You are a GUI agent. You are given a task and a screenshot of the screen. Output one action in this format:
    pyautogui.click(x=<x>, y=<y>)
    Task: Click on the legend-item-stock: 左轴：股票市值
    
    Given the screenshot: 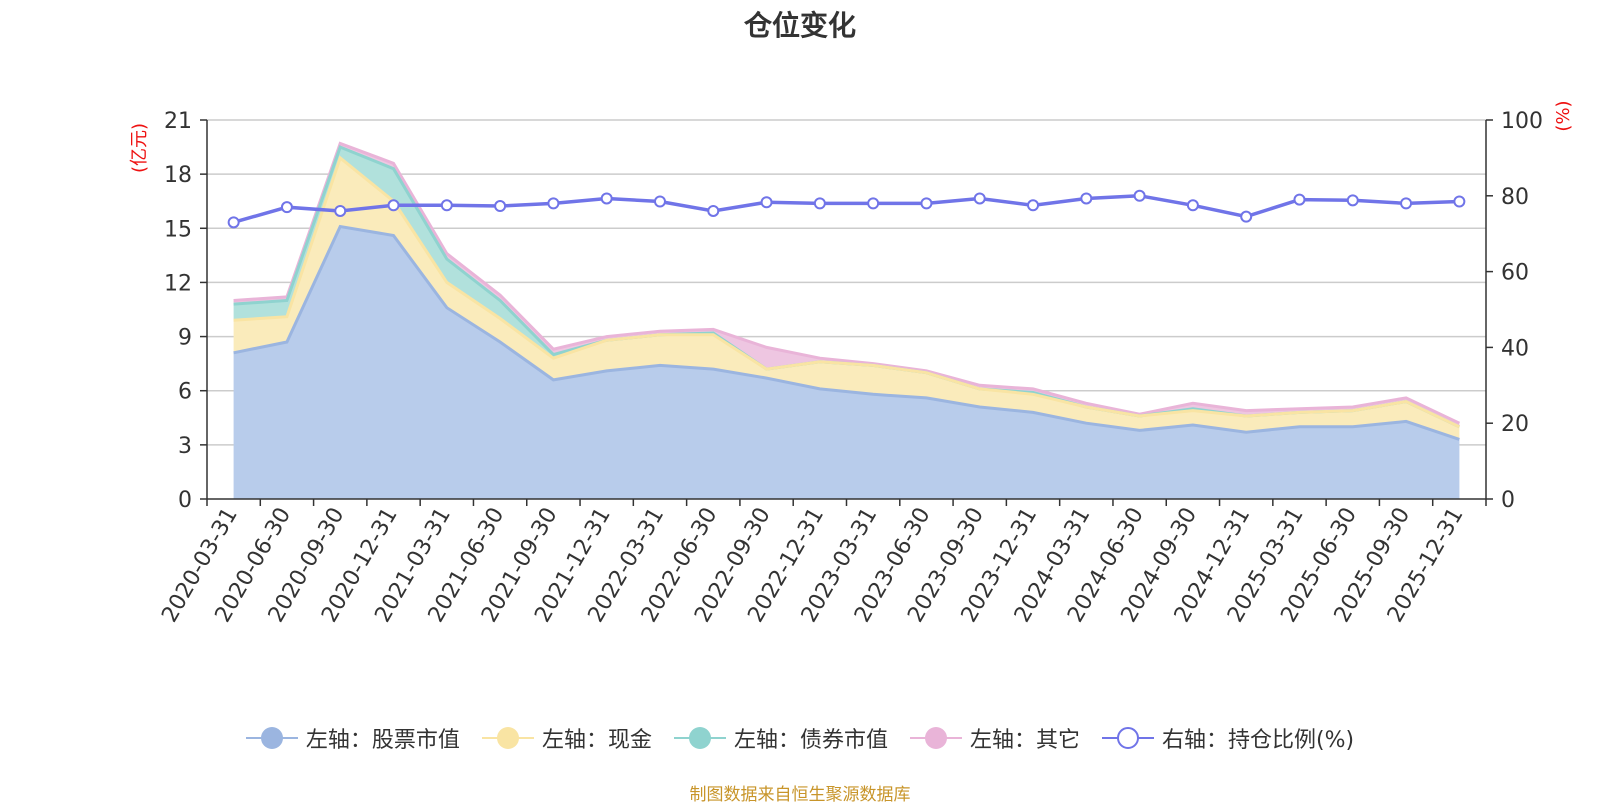 What is the action you would take?
    pyautogui.click(x=352, y=738)
    